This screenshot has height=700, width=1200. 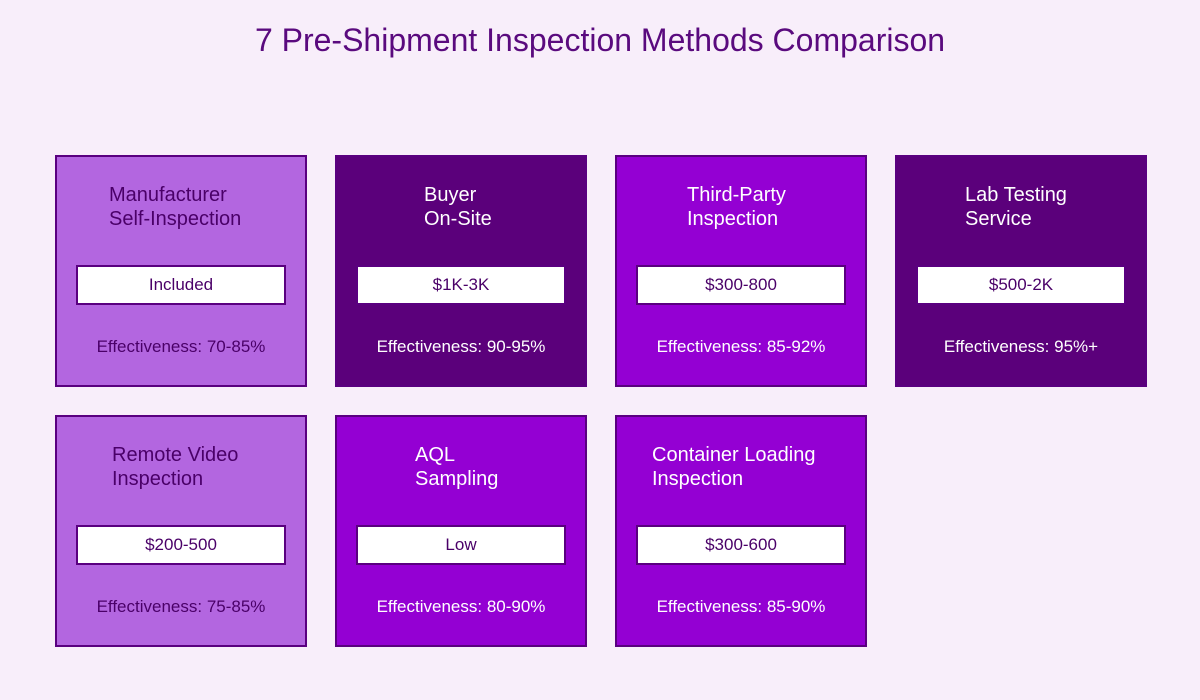 What do you see at coordinates (175, 467) in the screenshot?
I see `method-name: Remote Video Inspection` at bounding box center [175, 467].